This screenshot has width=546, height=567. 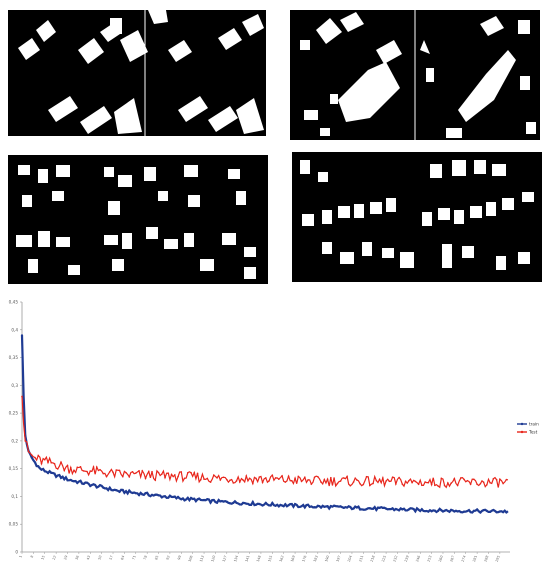 What do you see at coordinates (339, 558) in the screenshot?
I see `x-tick-label: 197` at bounding box center [339, 558].